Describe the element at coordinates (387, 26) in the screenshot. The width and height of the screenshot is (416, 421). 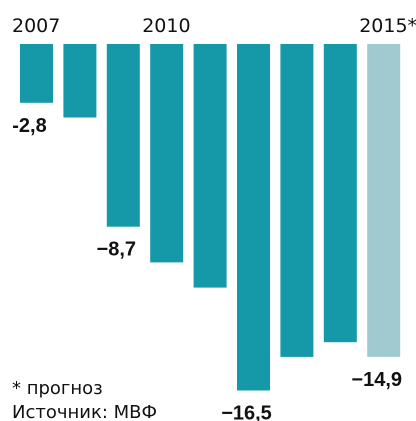
I see `x-tick-label: 2015*` at that location.